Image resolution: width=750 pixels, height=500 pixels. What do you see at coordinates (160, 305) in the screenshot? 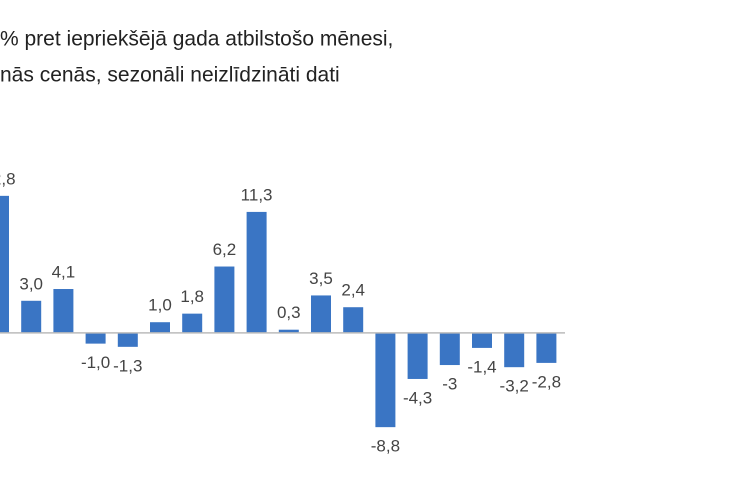
I see `value-label: 1,0` at bounding box center [160, 305].